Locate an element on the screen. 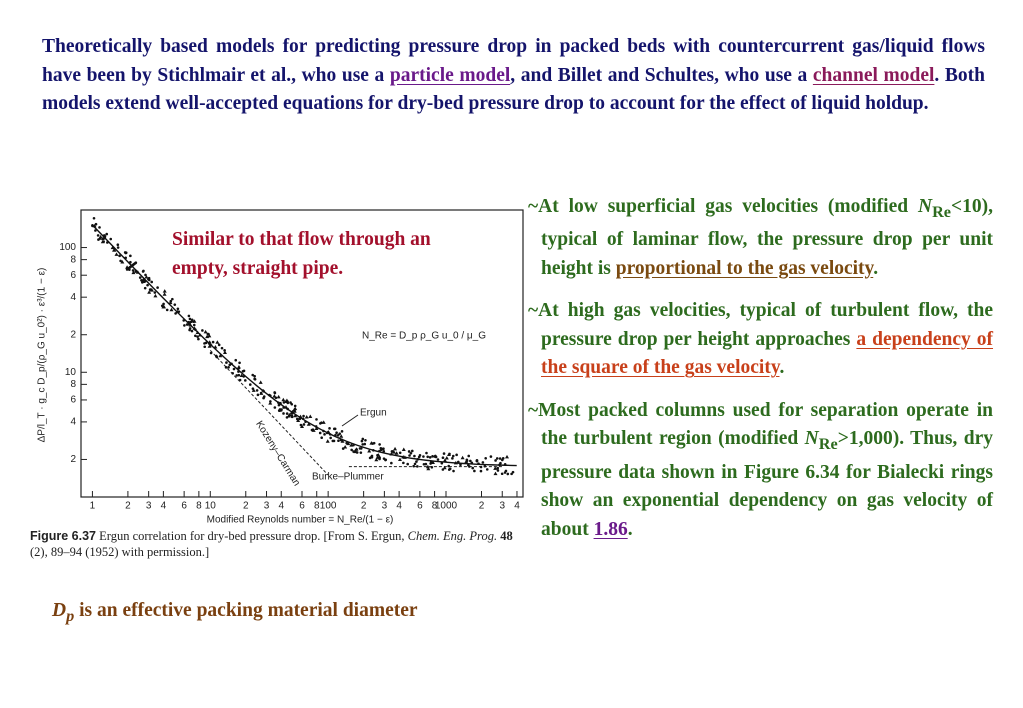 Image resolution: width=1023 pixels, height=708 pixels. x-tick-label: 3 is located at coordinates (149, 506).